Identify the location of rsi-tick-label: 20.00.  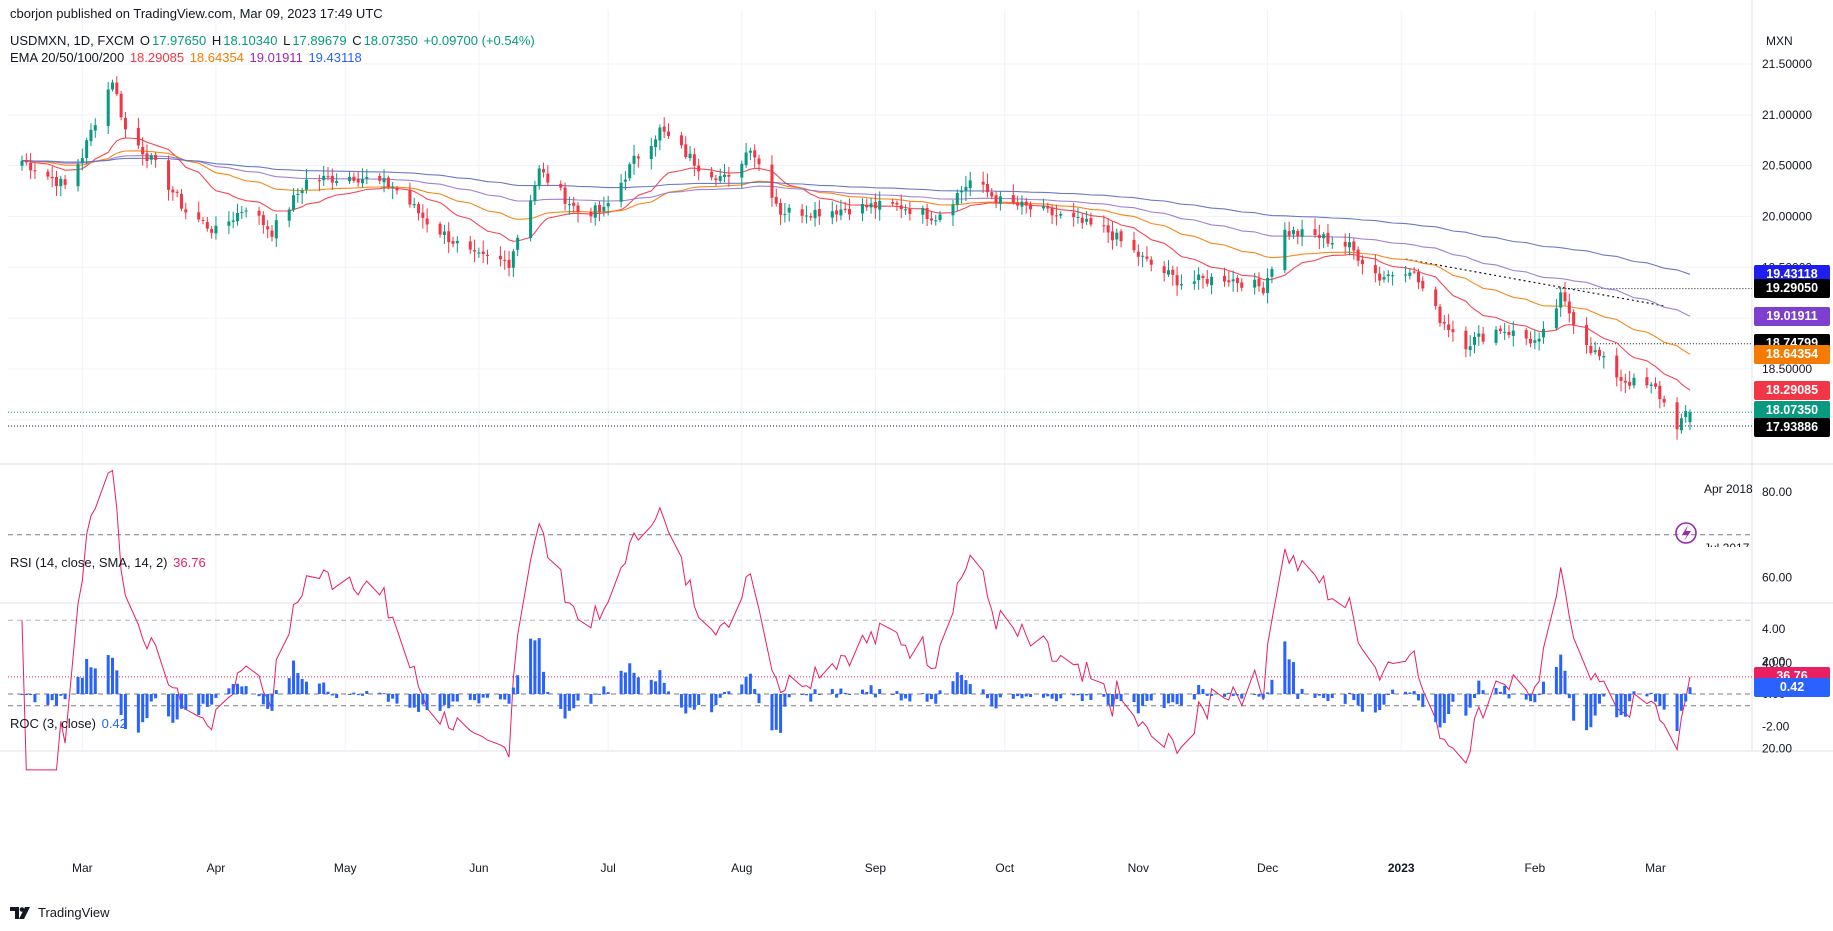
(1777, 749).